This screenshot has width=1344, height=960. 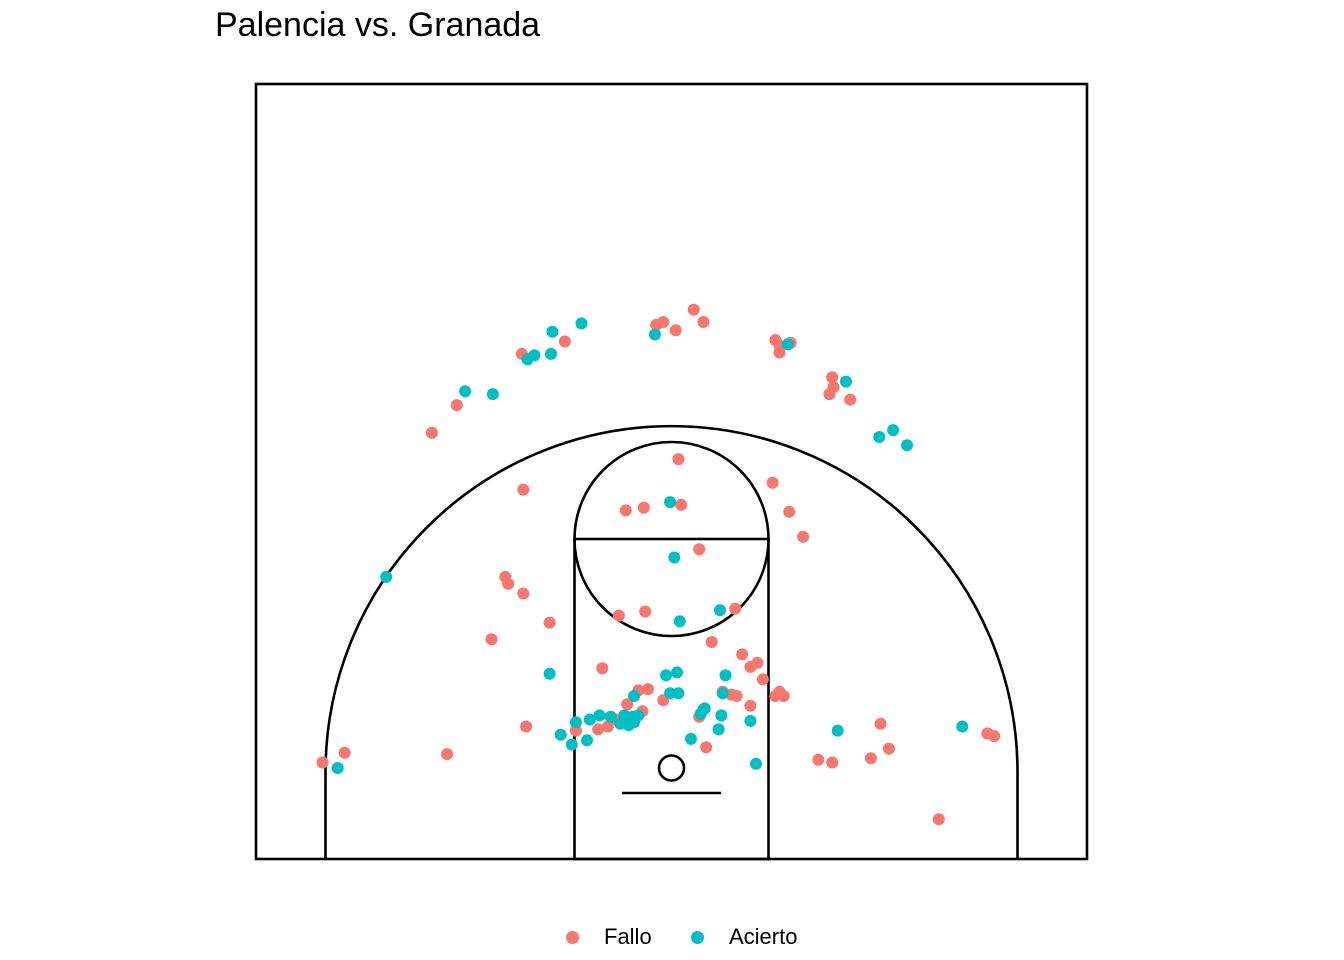 I want to click on chart-title: Palencia vs. Granada, so click(x=378, y=25).